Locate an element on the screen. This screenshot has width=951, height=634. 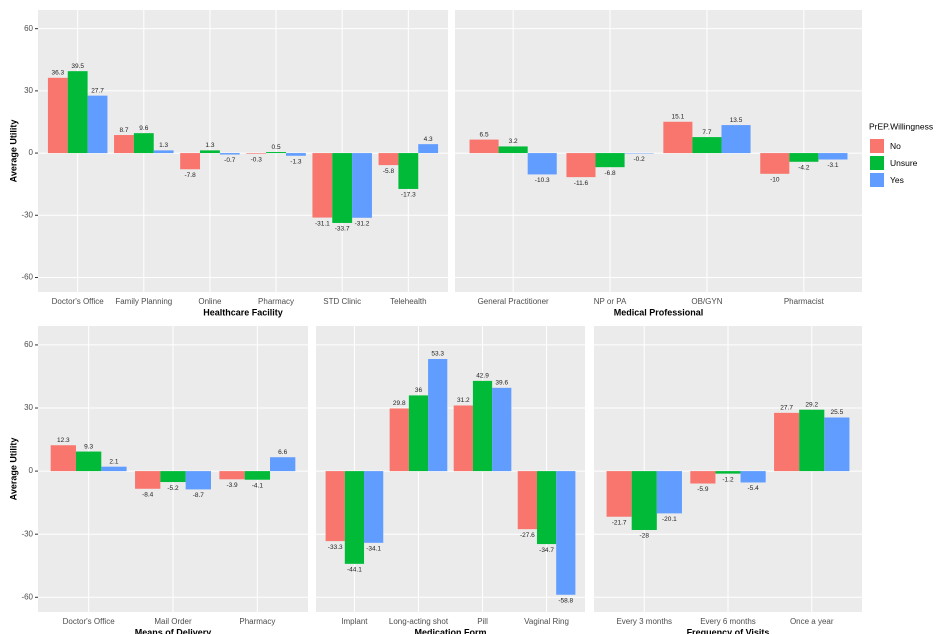
value-label: -17.3 is located at coordinates (408, 195).